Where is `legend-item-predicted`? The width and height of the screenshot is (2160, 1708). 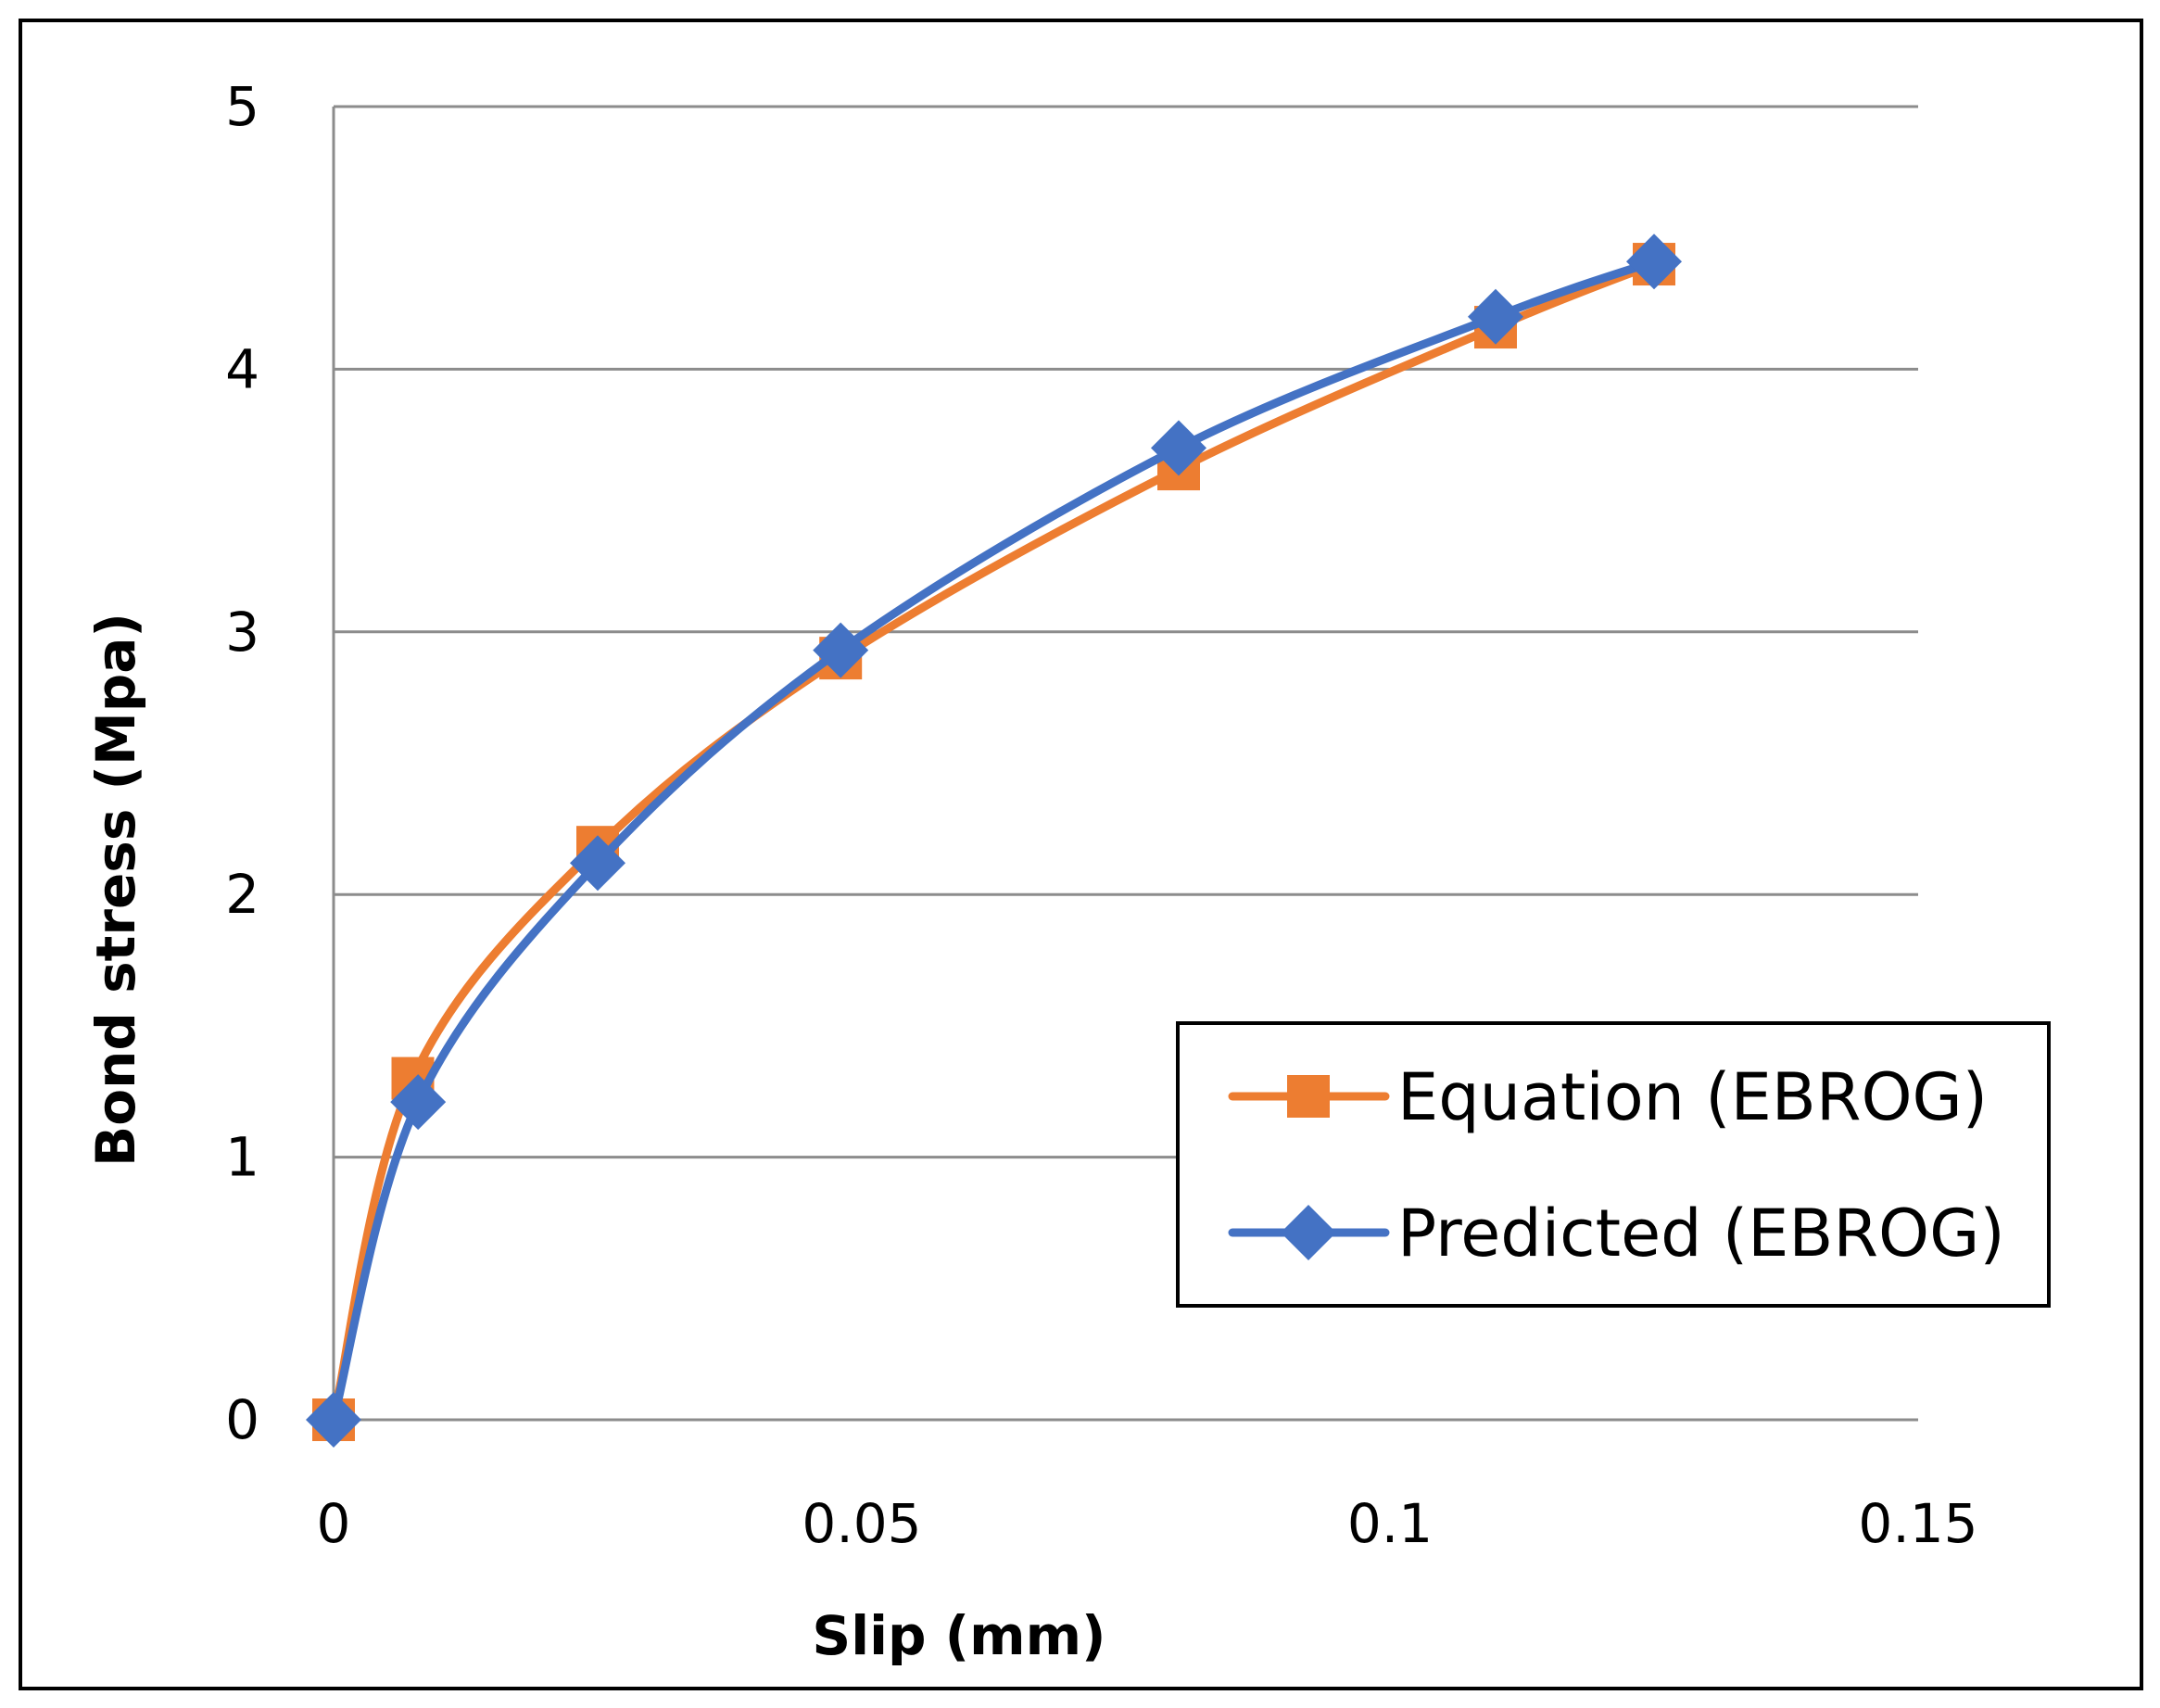 legend-item-predicted is located at coordinates (1309, 1233).